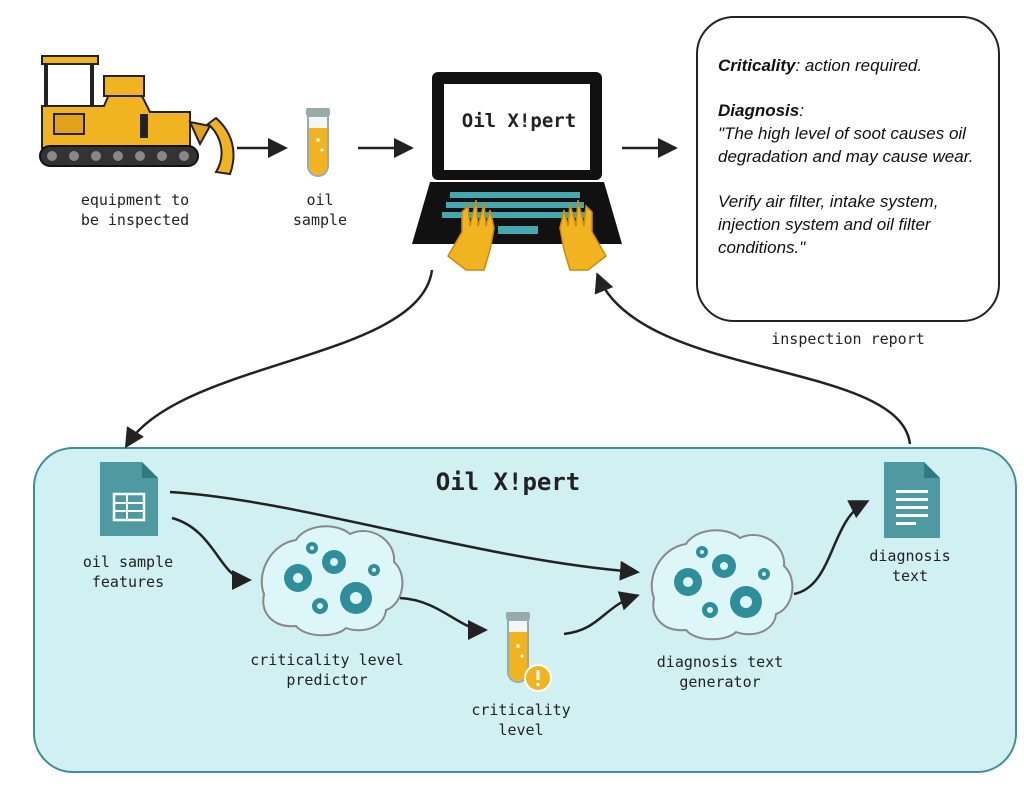 This screenshot has width=1024, height=787. Describe the element at coordinates (471, 235) in the screenshot. I see `left-hand-icon` at that location.